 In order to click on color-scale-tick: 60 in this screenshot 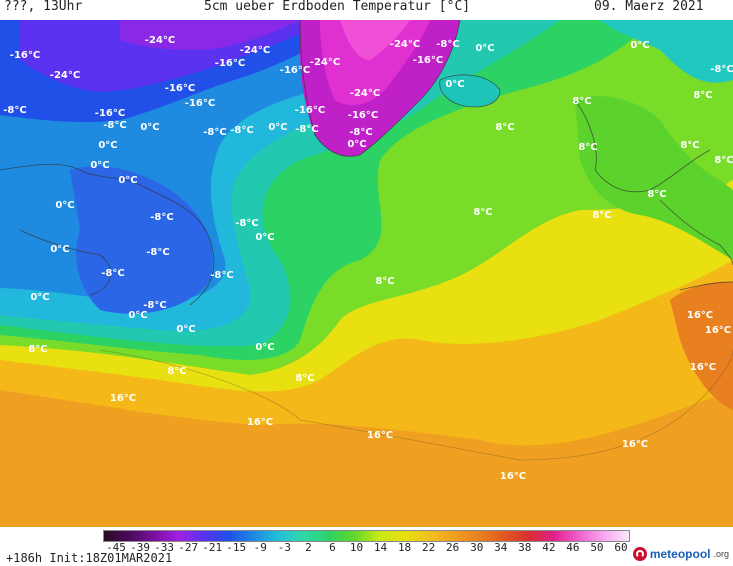, I will do `click(621, 547)`.